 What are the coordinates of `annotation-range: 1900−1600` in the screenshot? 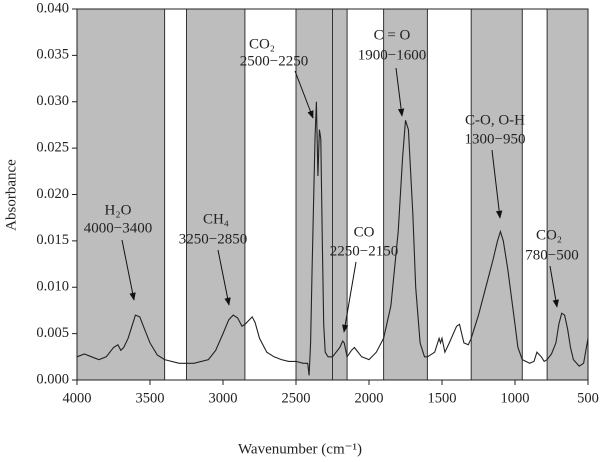 It's located at (392, 55).